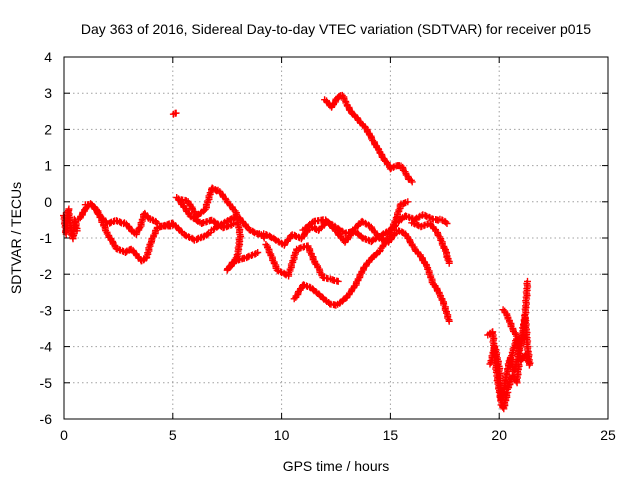 This screenshot has height=480, width=640. I want to click on x-tick-label: 25, so click(608, 435).